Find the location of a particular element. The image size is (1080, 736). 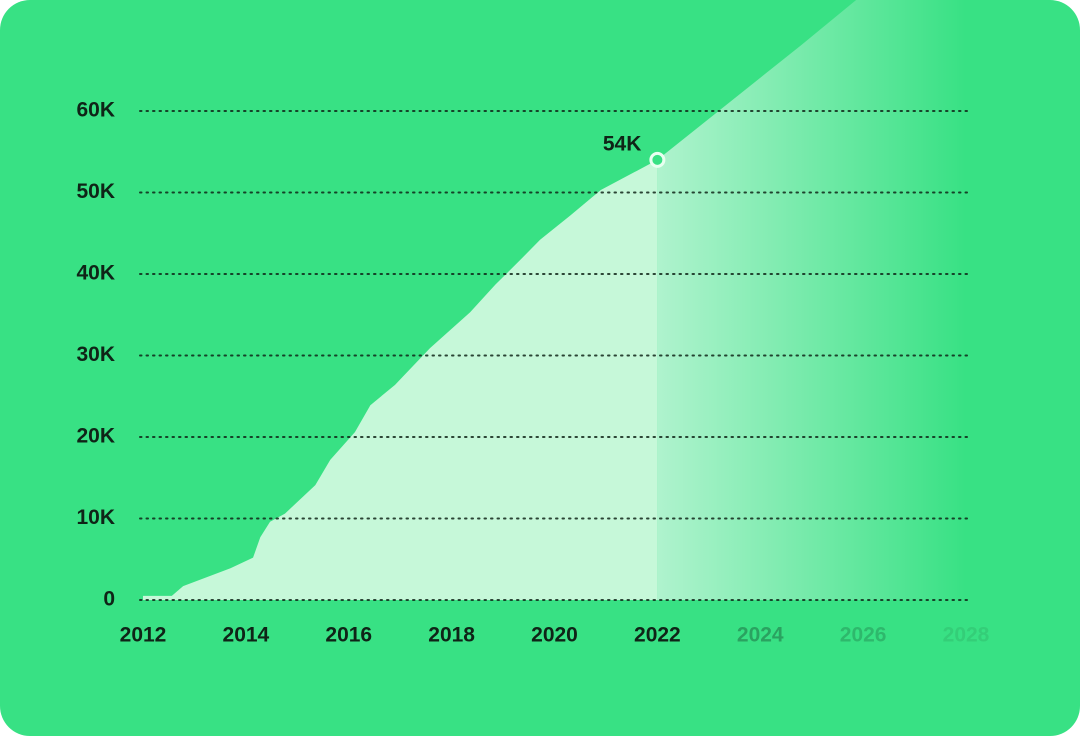

y-tick-label: 30K is located at coordinates (95, 354).